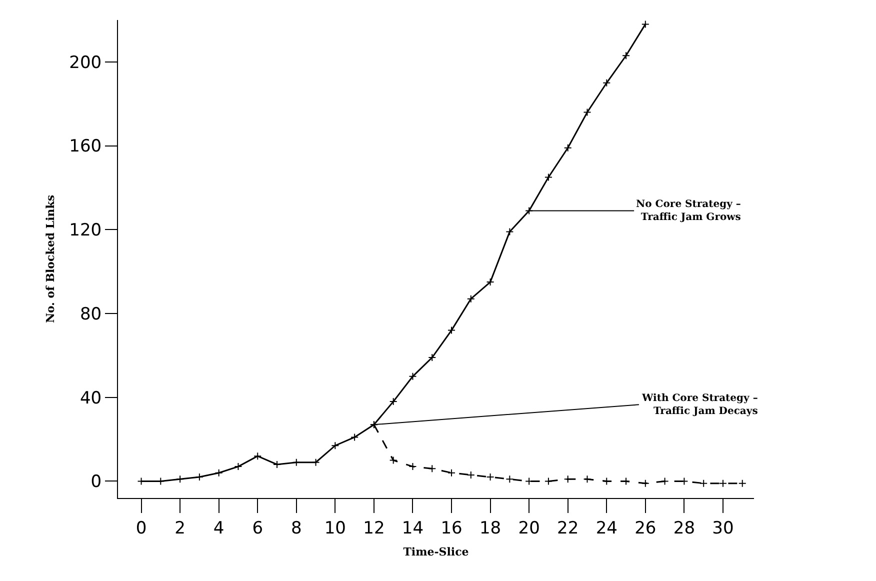  I want to click on y-tick-label: 160, so click(85, 146).